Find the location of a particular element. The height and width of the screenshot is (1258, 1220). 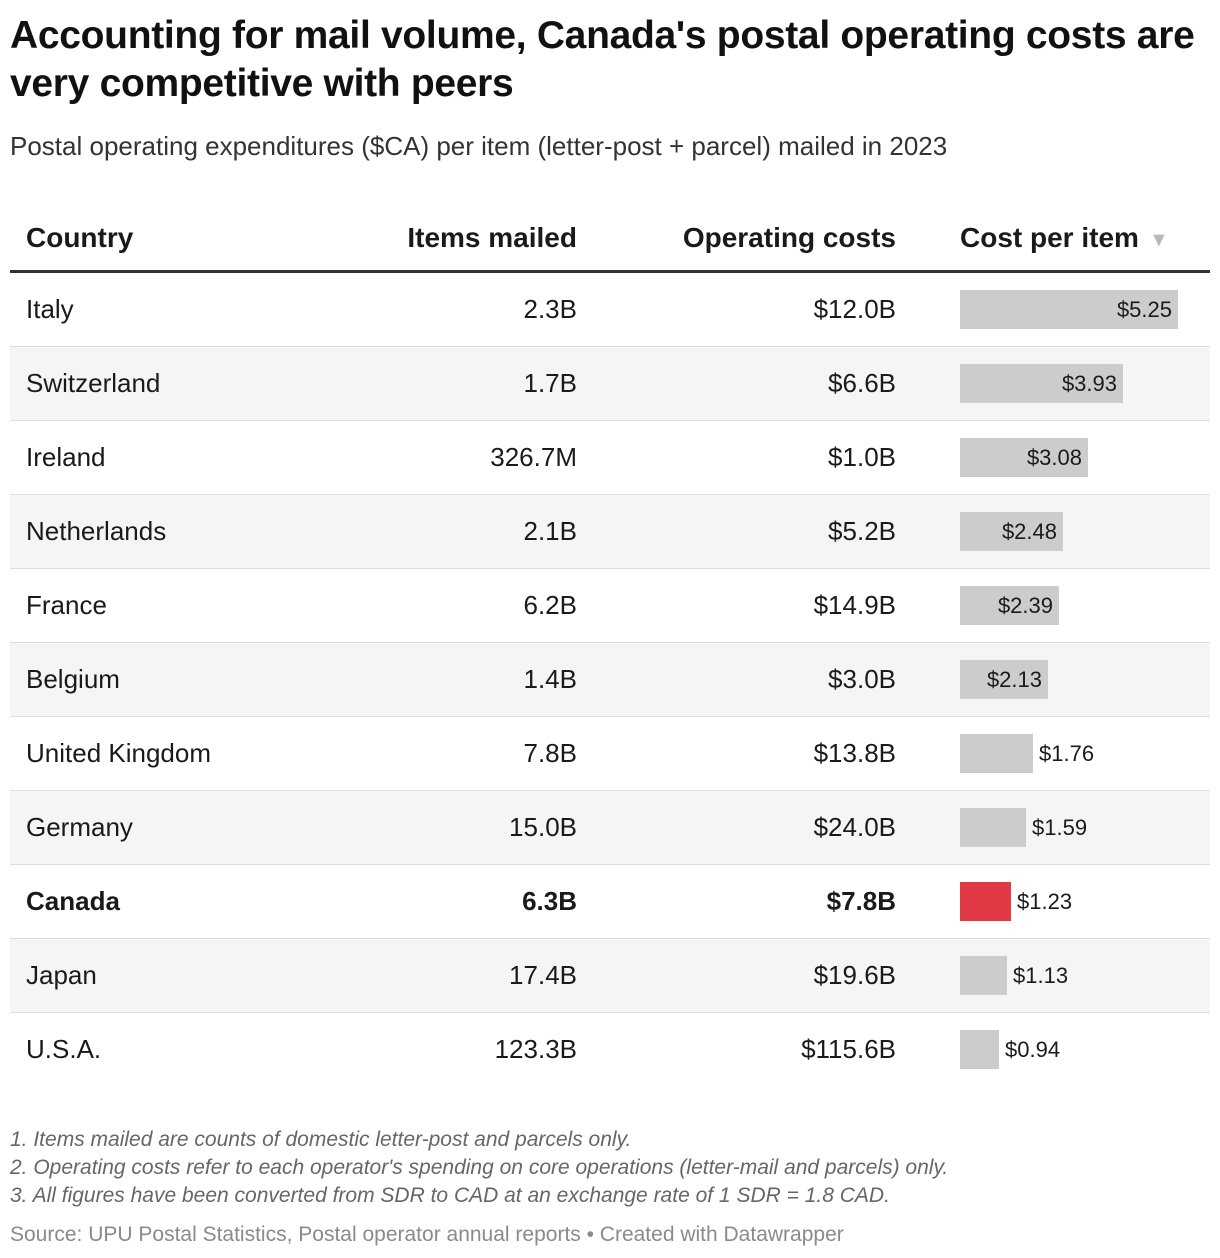

country-cell: Italy is located at coordinates (50, 309).